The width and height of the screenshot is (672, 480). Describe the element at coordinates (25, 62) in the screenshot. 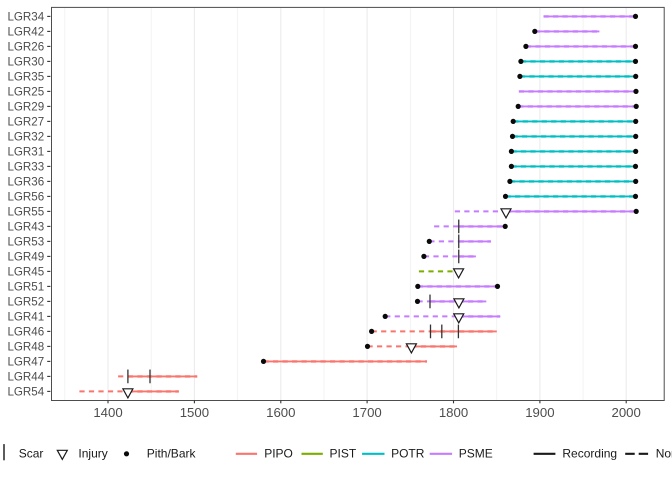

I see `svg-text: LGR30` at that location.